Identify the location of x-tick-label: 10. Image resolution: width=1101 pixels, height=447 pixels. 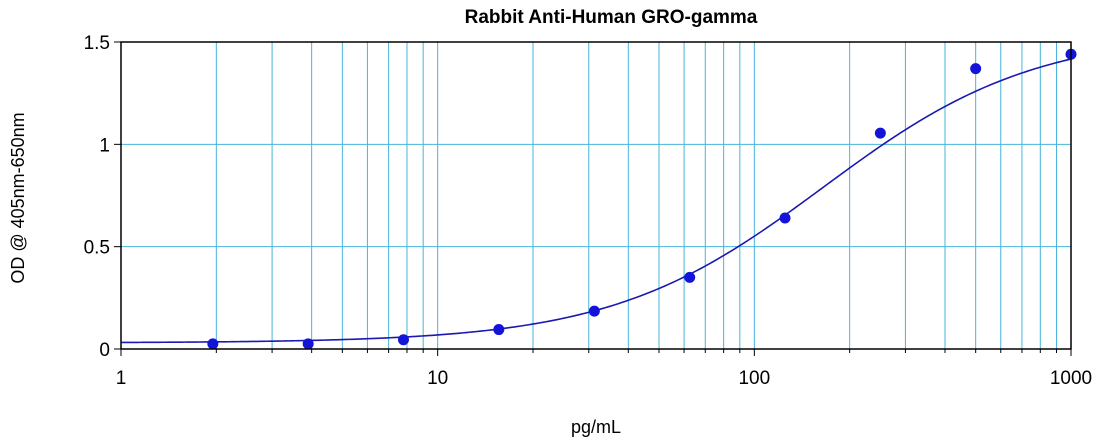
(437, 378).